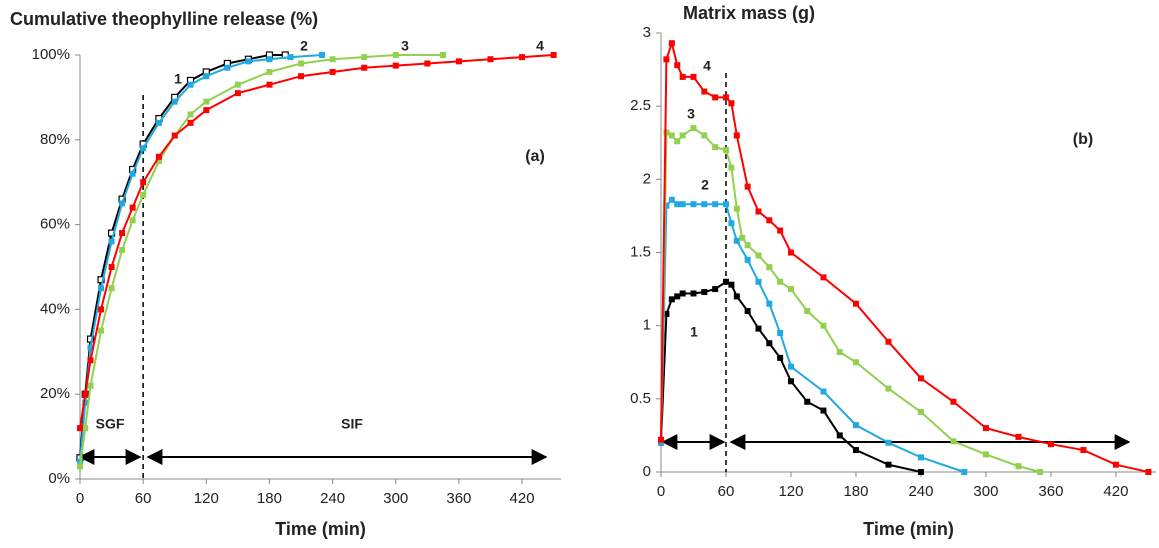 The image size is (1159, 548). I want to click on series-label: 2, so click(705, 185).